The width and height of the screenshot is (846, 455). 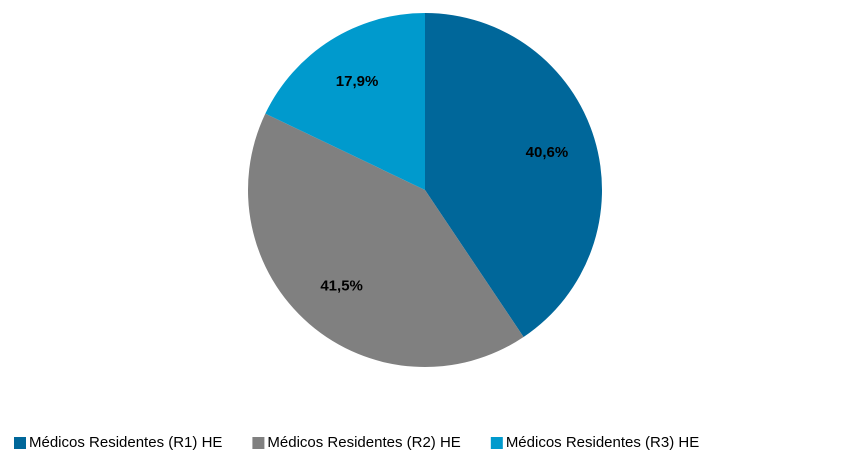 I want to click on legend-label: Médicos Residentes (R3) HE, so click(x=602, y=442).